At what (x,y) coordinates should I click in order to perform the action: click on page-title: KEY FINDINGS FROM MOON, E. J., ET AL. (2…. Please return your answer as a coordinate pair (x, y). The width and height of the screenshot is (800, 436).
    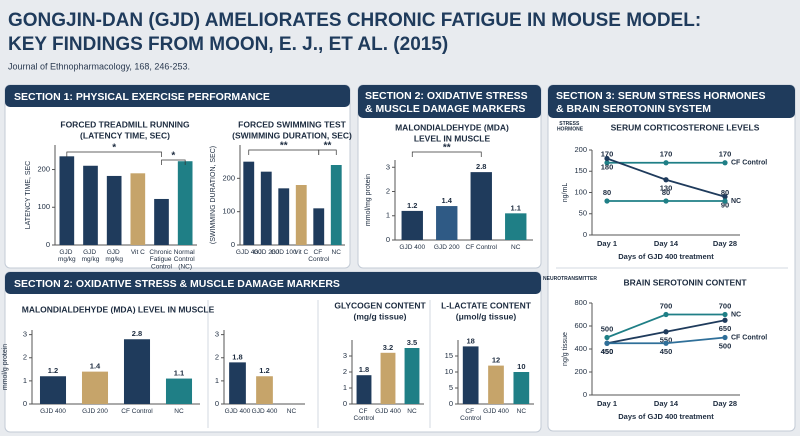
    Looking at the image, I should click on (228, 44).